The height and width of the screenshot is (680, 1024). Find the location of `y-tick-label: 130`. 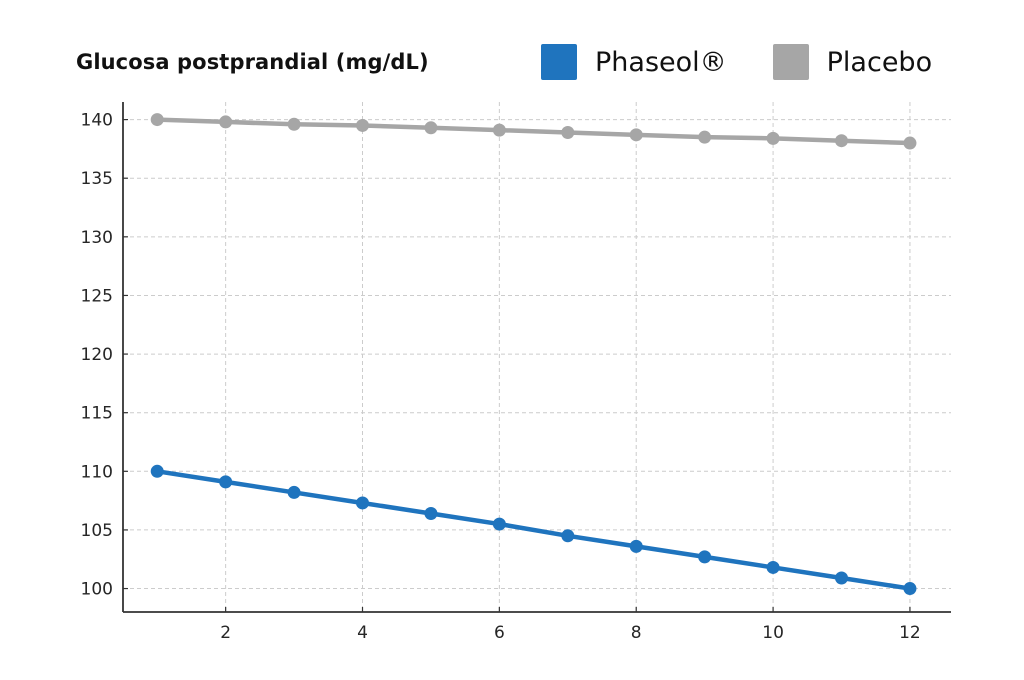

y-tick-label: 130 is located at coordinates (97, 238).